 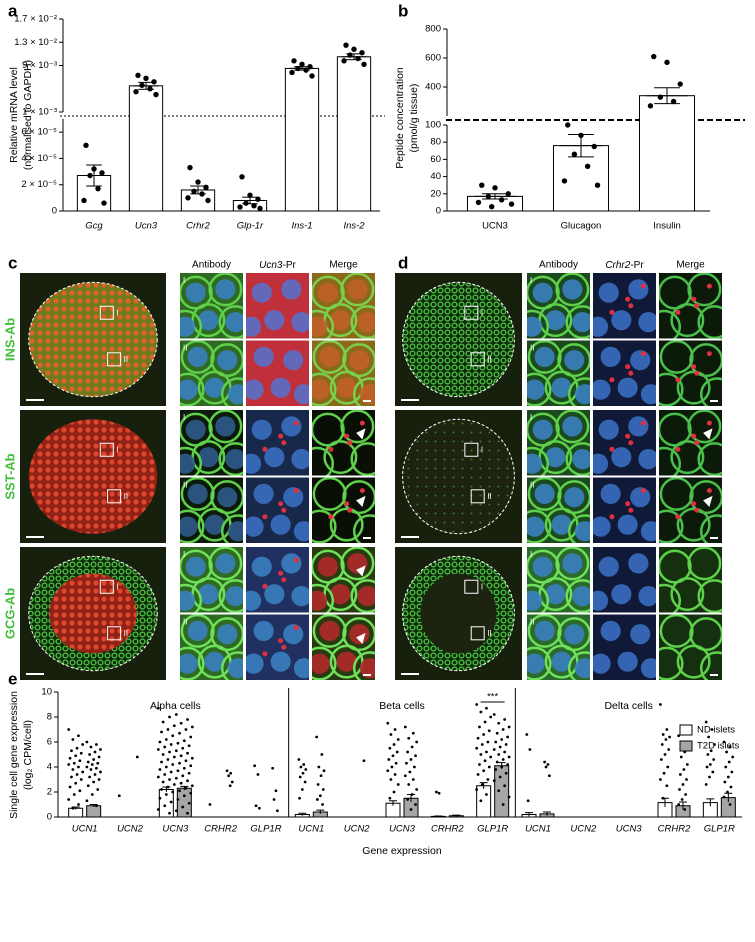 I want to click on y-tick-label: 40, so click(x=435, y=176).